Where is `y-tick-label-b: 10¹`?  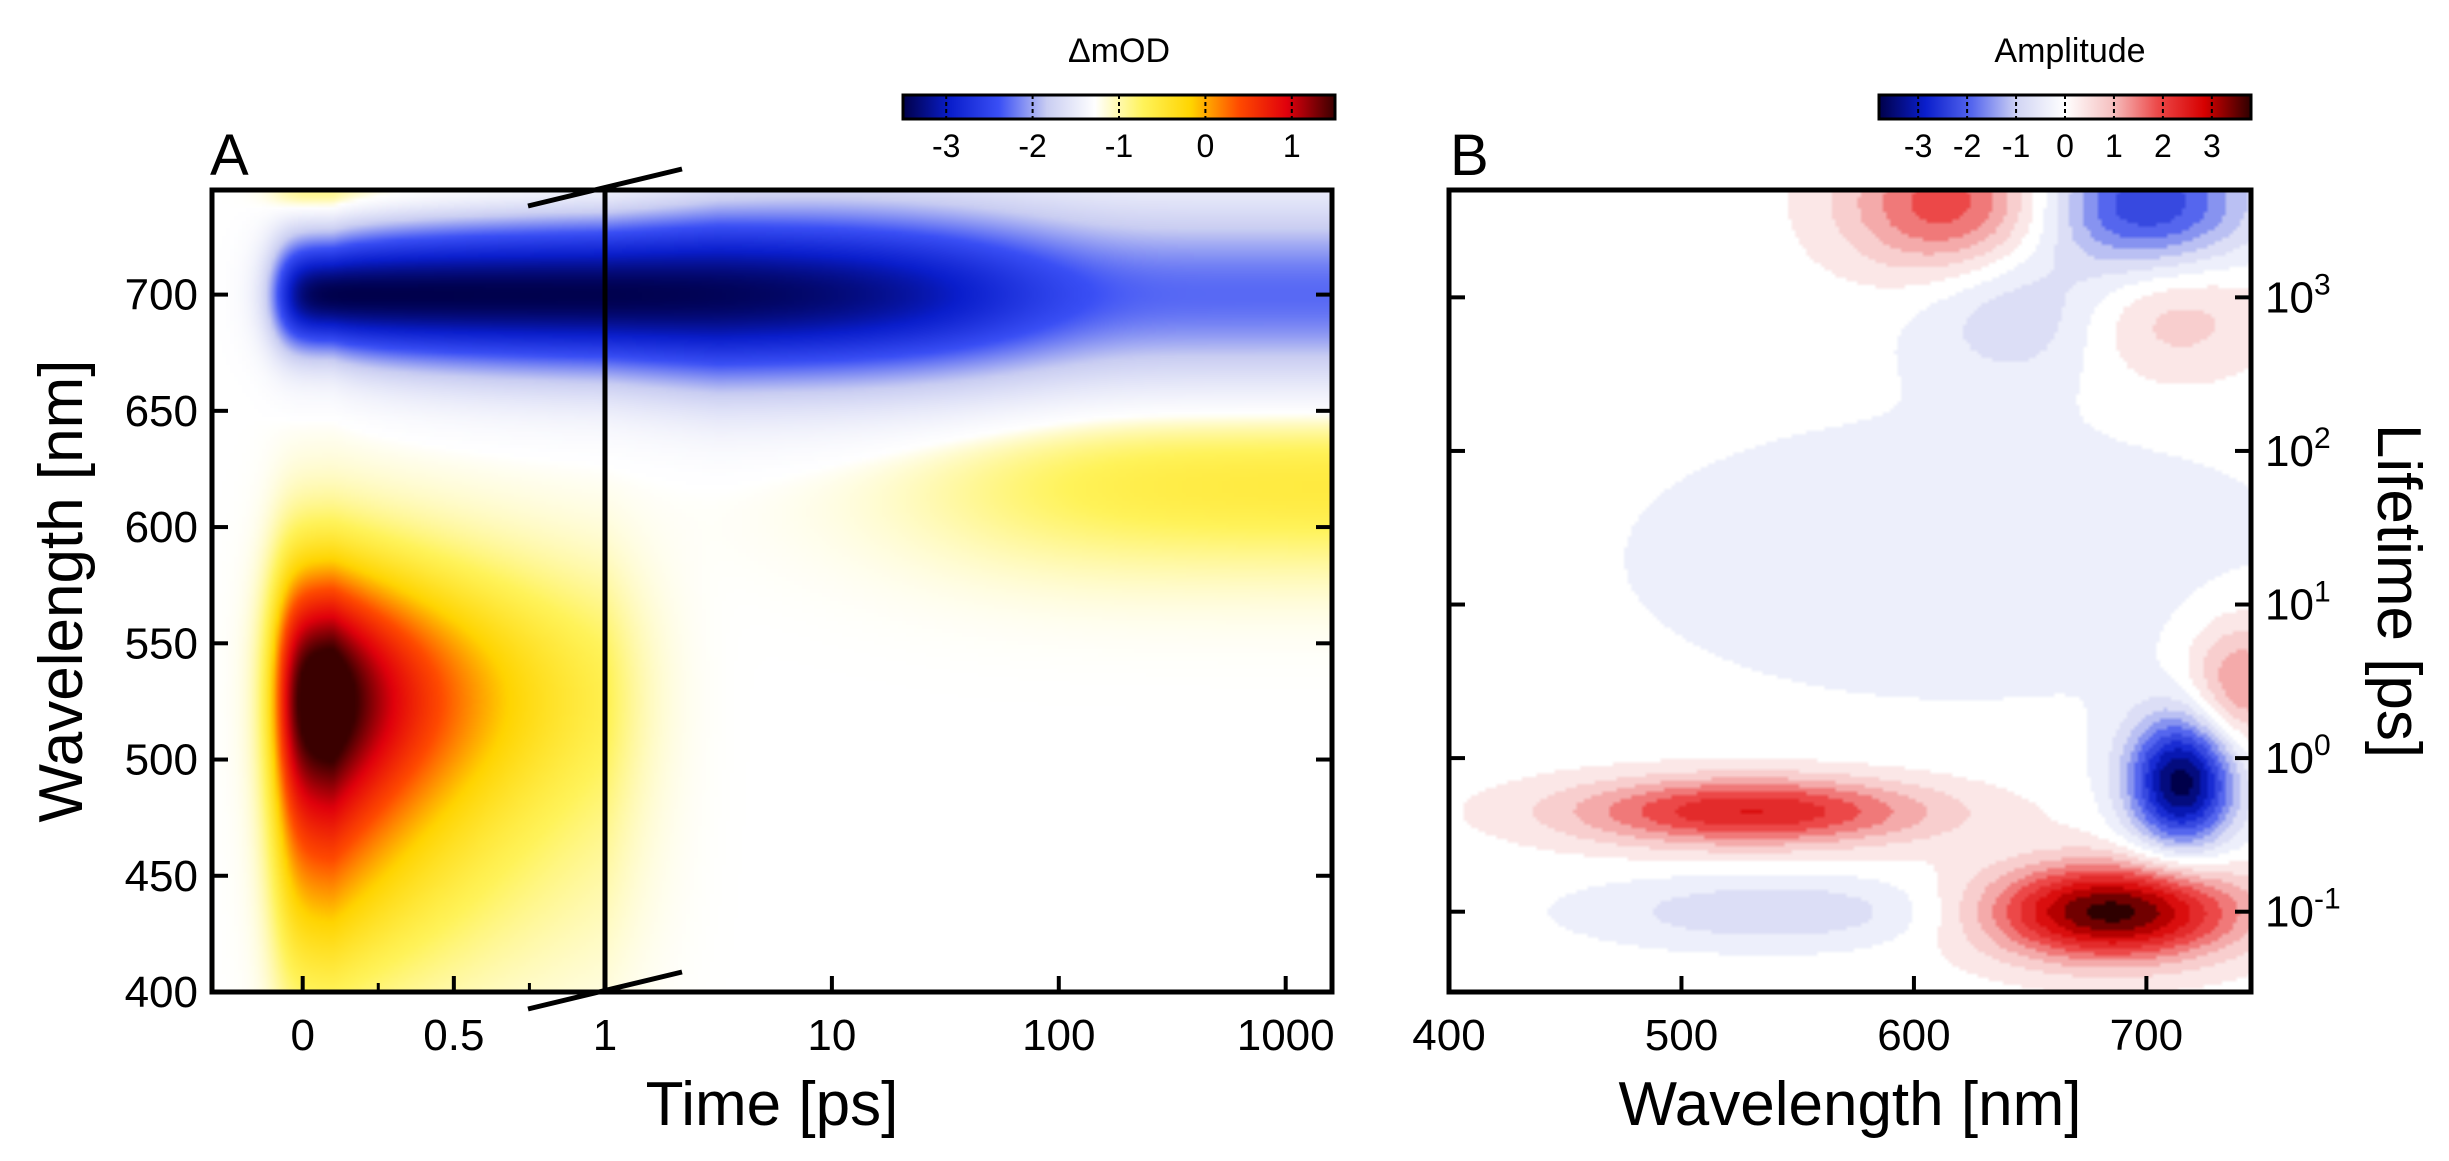 y-tick-label-b: 10¹ is located at coordinates (2298, 603).